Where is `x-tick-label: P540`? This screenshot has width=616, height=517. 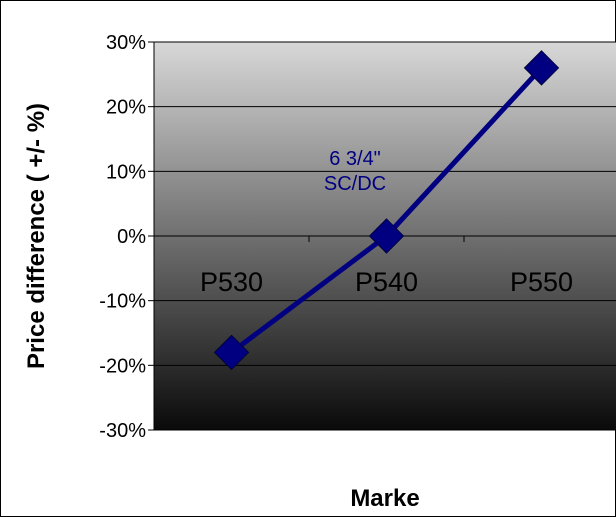 x-tick-label: P540 is located at coordinates (386, 282).